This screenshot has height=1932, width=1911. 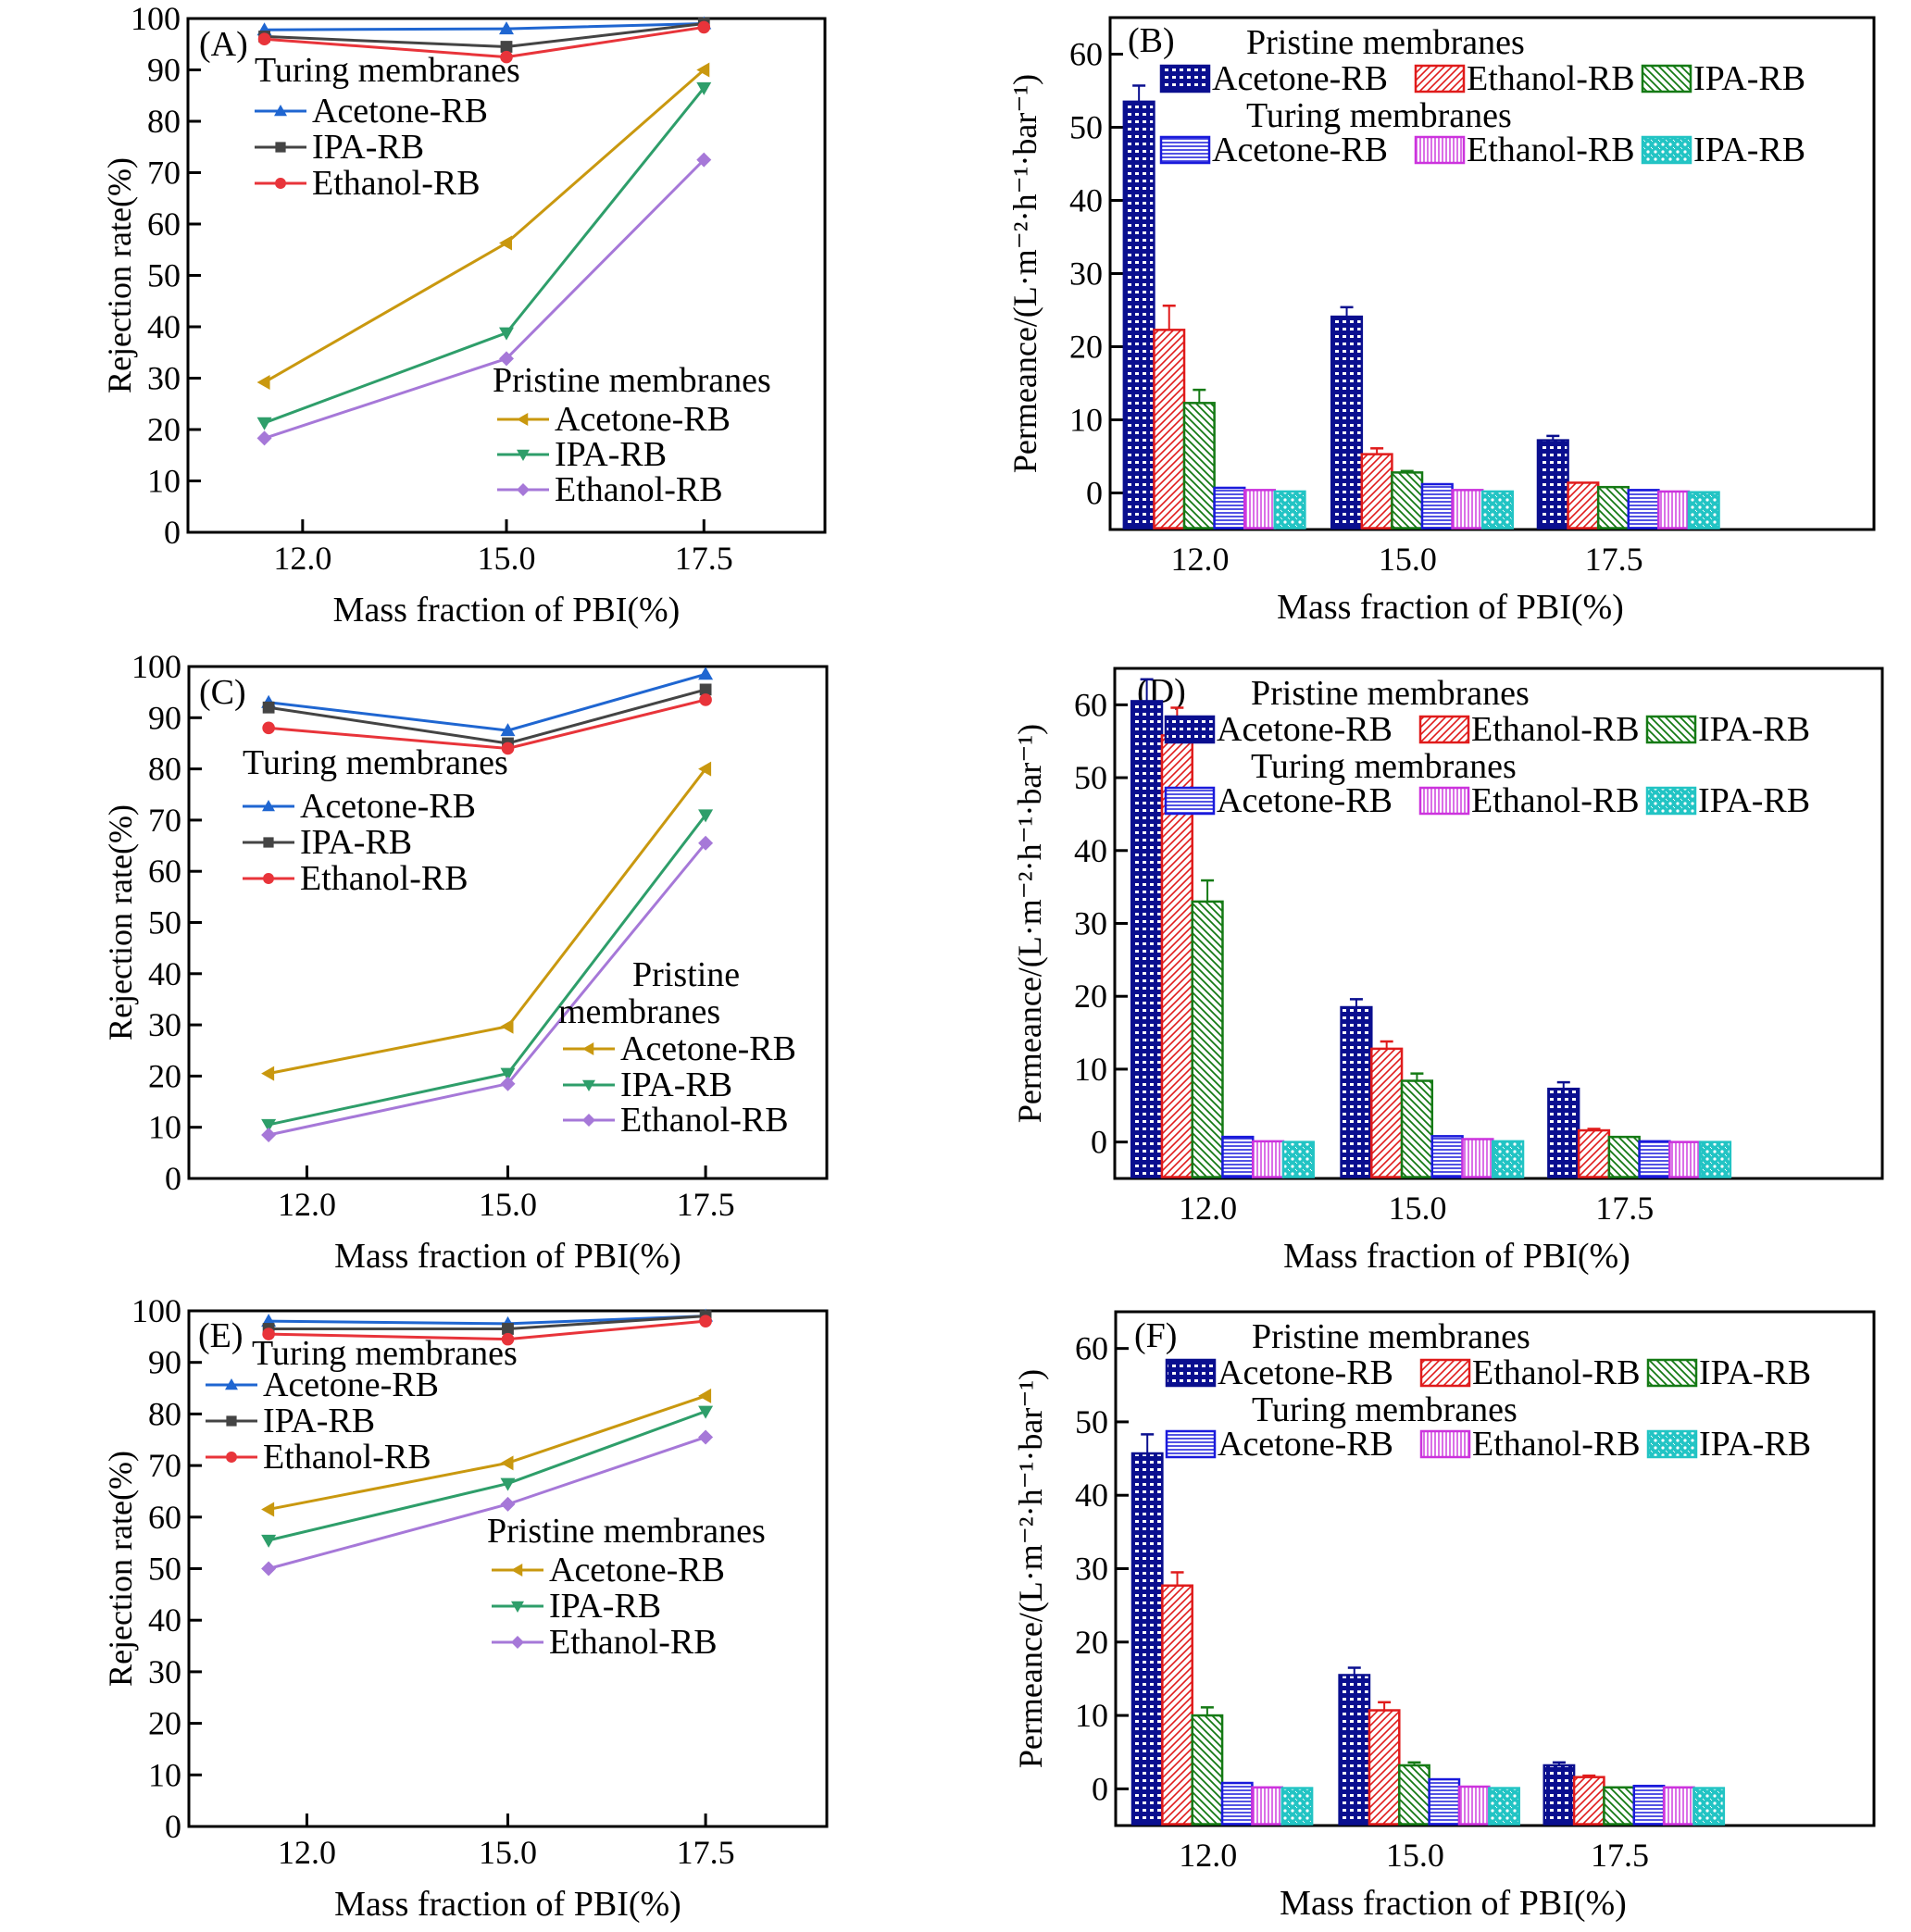 I want to click on y-tick-label: 100, so click(x=156, y=1310).